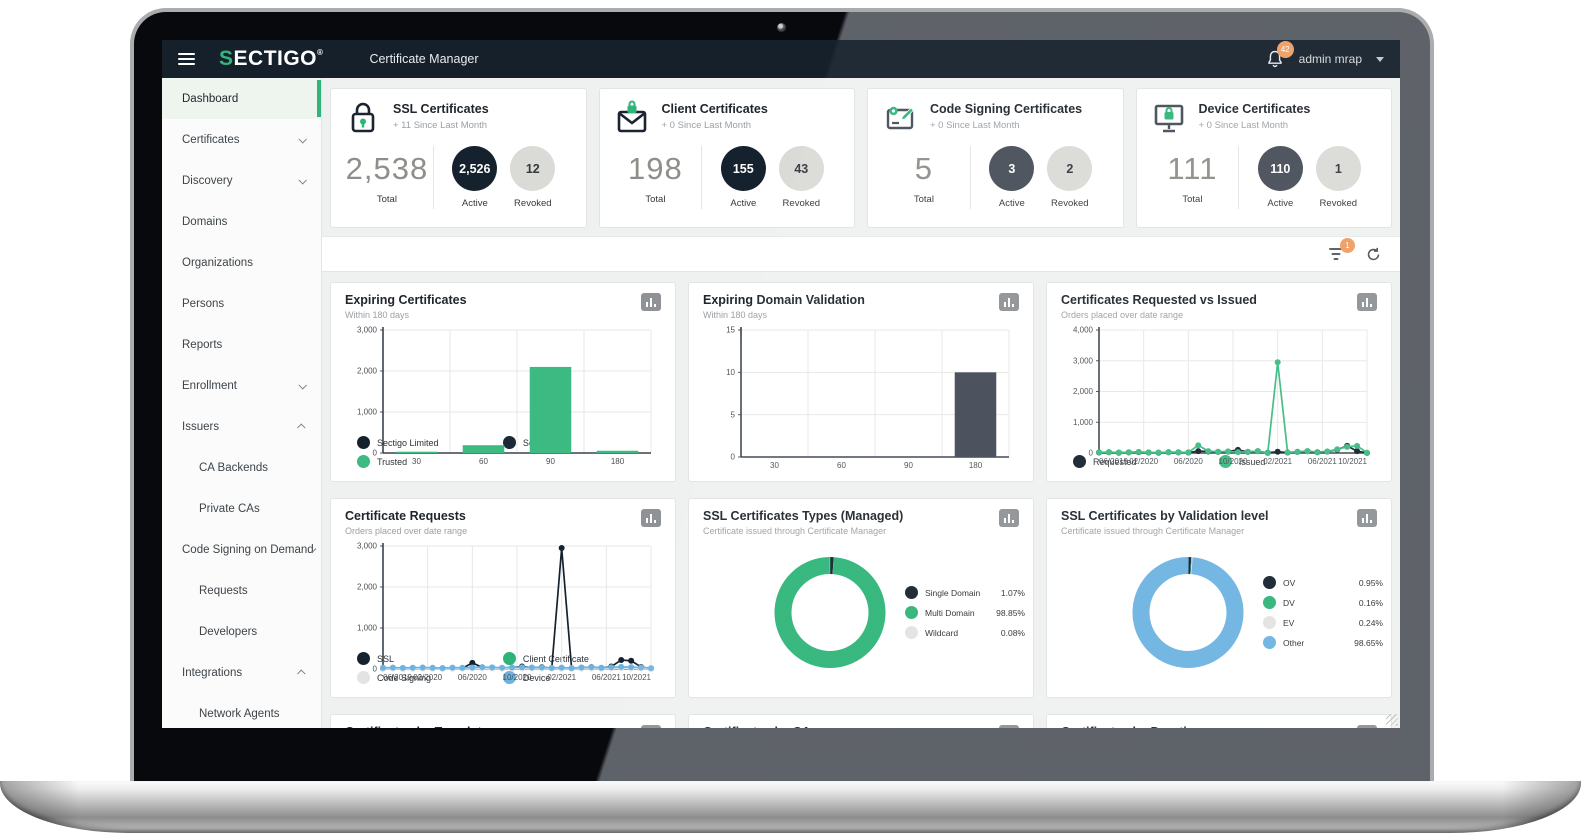 The width and height of the screenshot is (1581, 833). What do you see at coordinates (801, 168) in the screenshot?
I see `stat-revoked-circle: 43` at bounding box center [801, 168].